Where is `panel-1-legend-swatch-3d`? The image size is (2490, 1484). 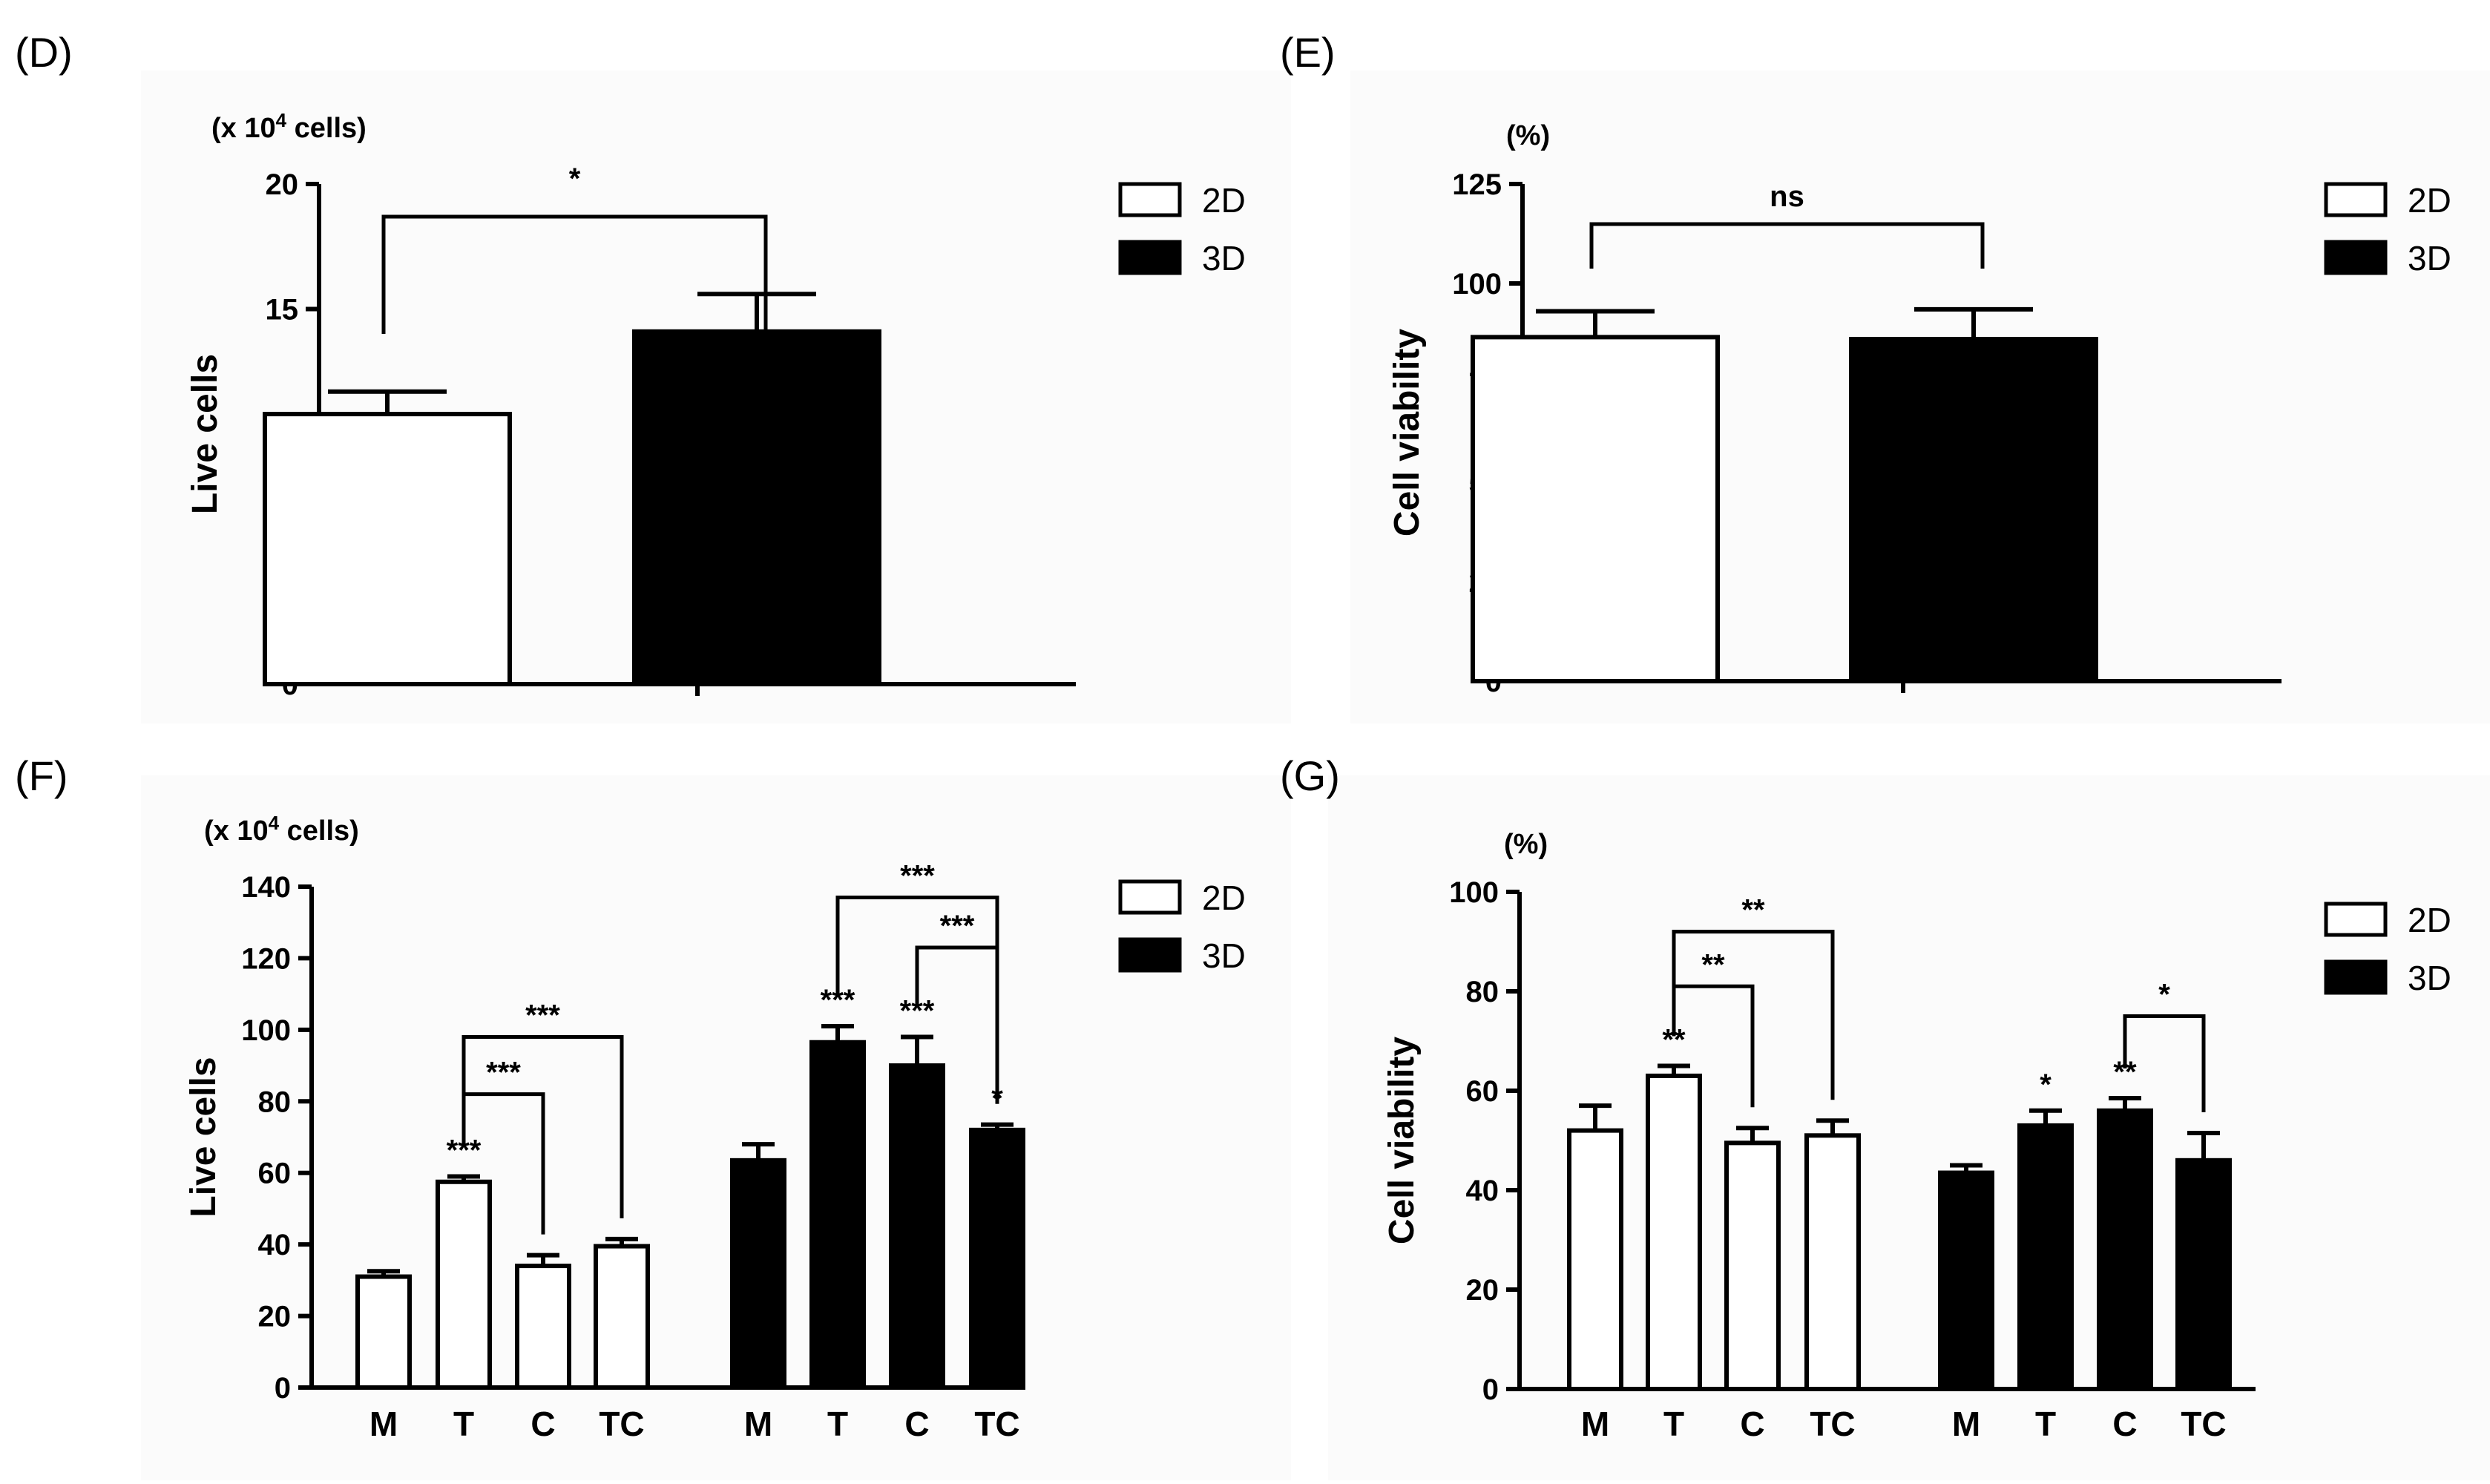 panel-1-legend-swatch-3d is located at coordinates (1150, 257).